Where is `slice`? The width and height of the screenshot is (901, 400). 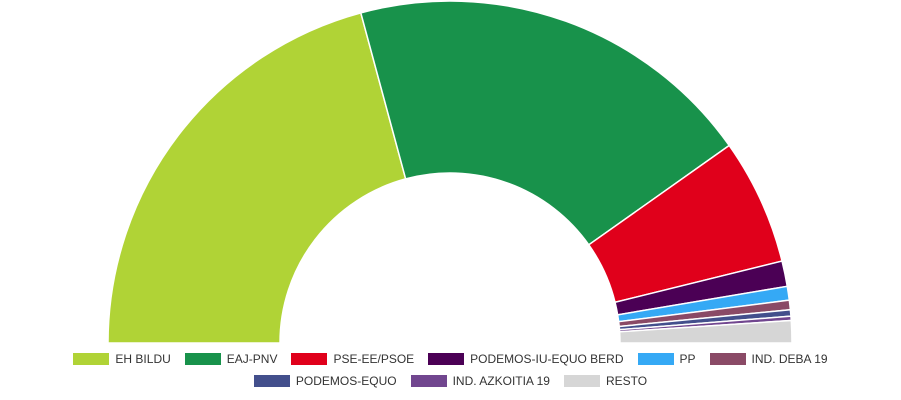 slice is located at coordinates (705, 331).